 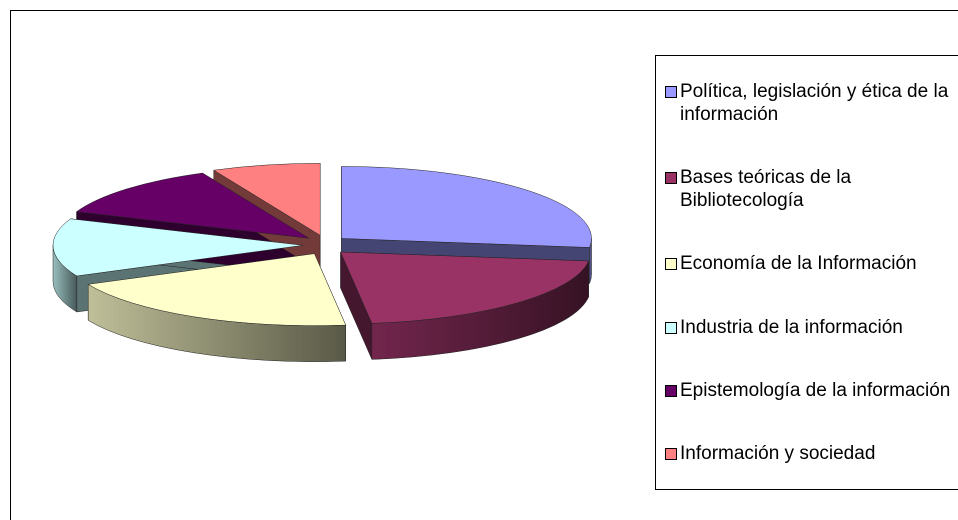 What do you see at coordinates (766, 189) in the screenshot?
I see `legend-label: Bases teóricas de la Bibliotecología` at bounding box center [766, 189].